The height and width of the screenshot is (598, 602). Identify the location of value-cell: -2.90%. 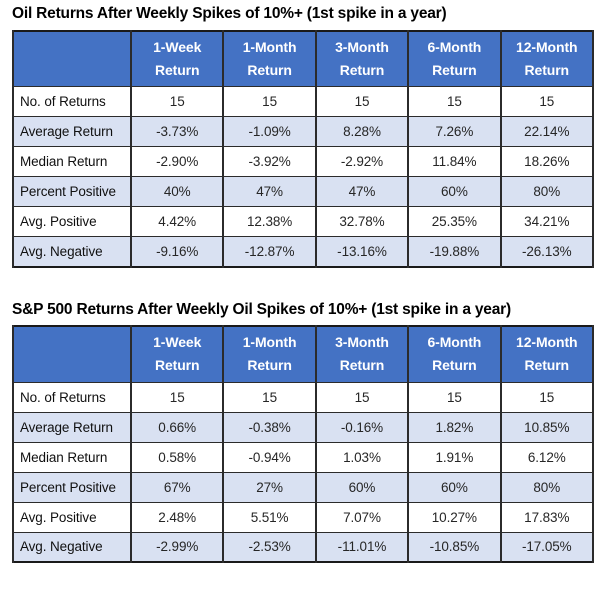
(177, 162).